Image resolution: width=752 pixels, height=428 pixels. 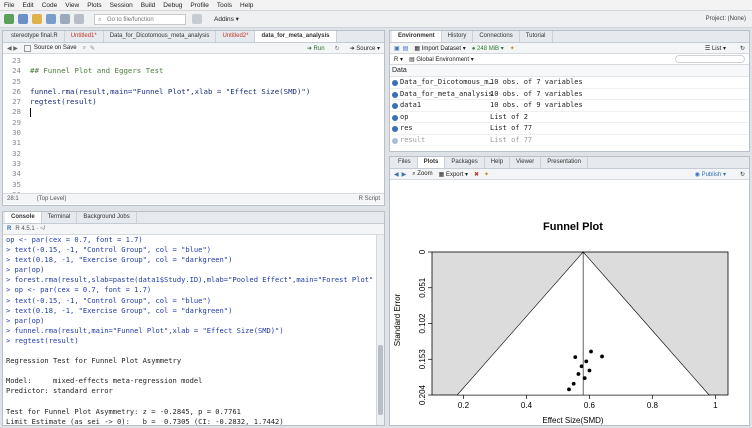 I want to click on console-line: op <- par(cex = 0.7, font = 1.7), so click(x=74, y=239).